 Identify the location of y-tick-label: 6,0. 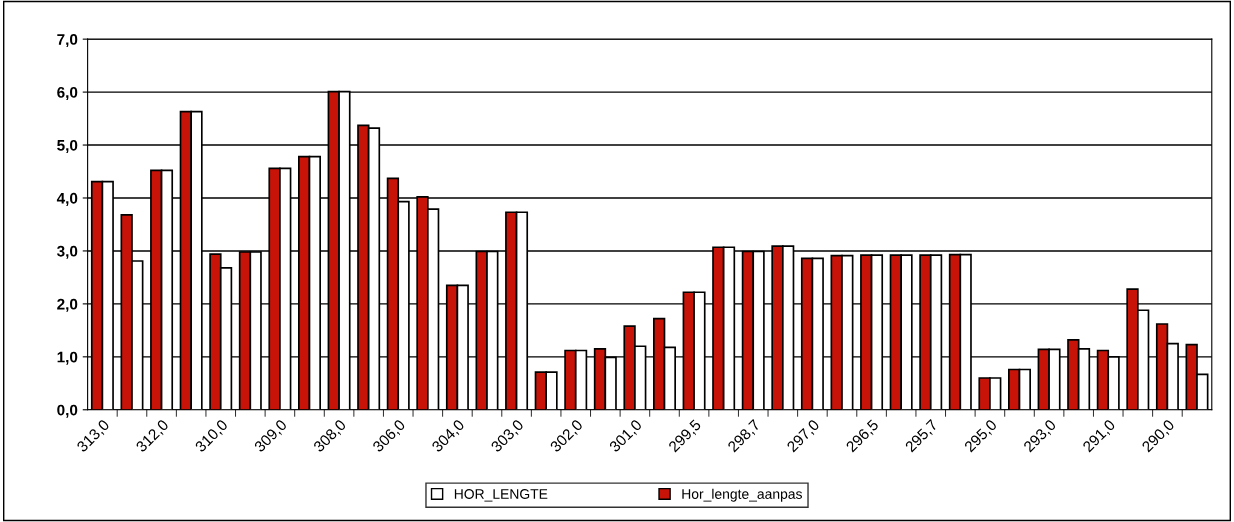
(67, 93).